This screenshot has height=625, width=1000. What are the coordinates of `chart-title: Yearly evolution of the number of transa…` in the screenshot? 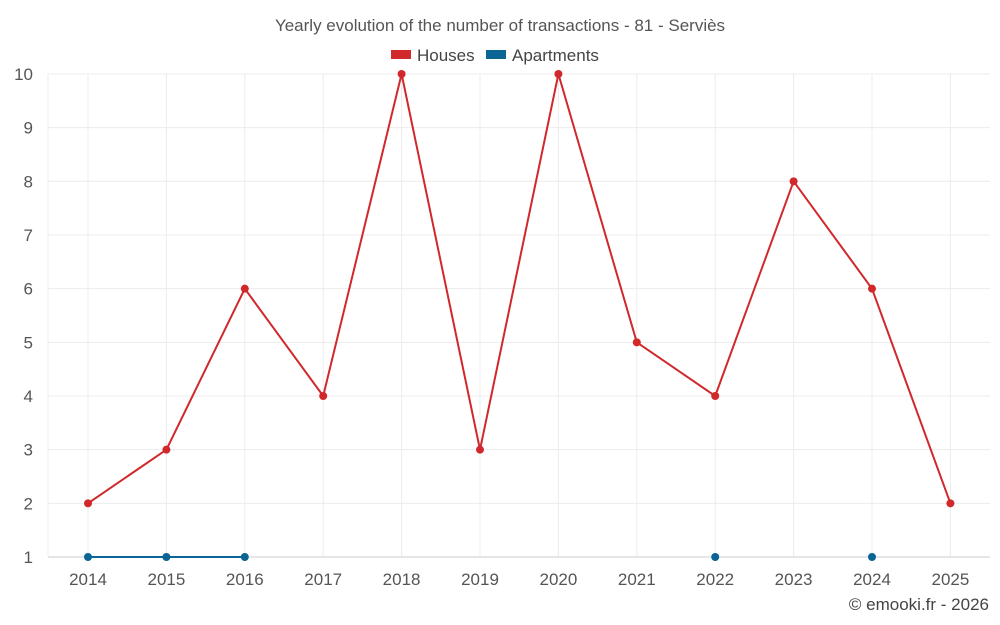 It's located at (500, 25).